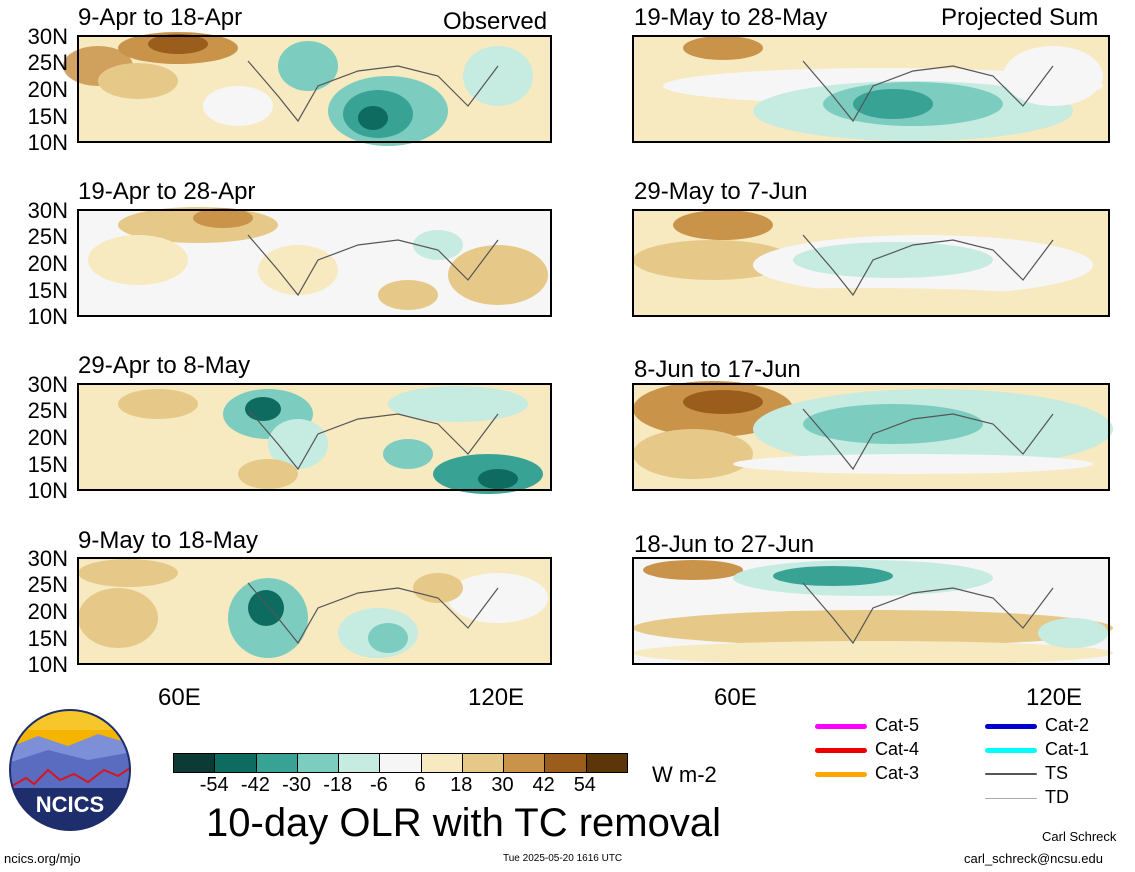 The image size is (1135, 872). Describe the element at coordinates (255, 785) in the screenshot. I see `colorbar-label: -42` at that location.